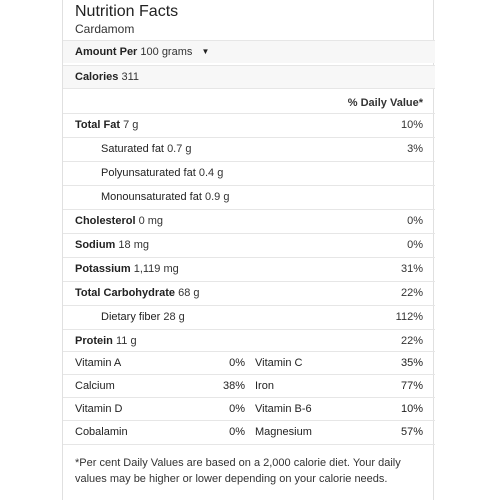 Image resolution: width=500 pixels, height=500 pixels. Describe the element at coordinates (132, 149) in the screenshot. I see `nutrient-label: Saturated fat` at that location.